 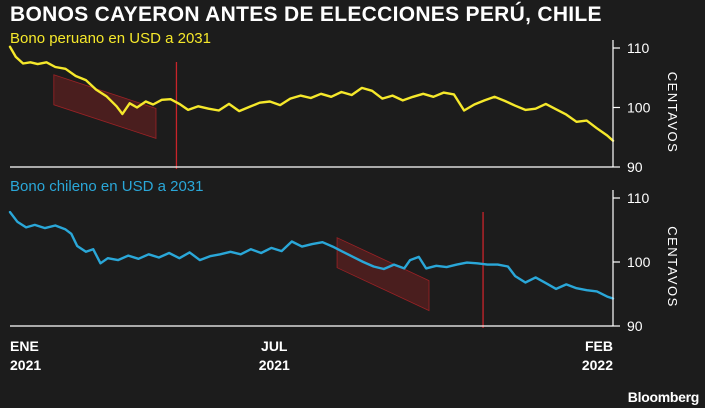 What do you see at coordinates (635, 167) in the screenshot?
I see `peru-ytick-label: 90` at bounding box center [635, 167].